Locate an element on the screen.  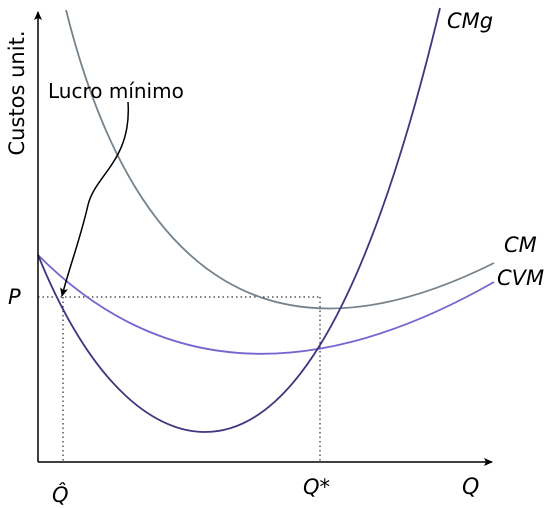
q-hat-label: Q̂ is located at coordinates (60, 494).